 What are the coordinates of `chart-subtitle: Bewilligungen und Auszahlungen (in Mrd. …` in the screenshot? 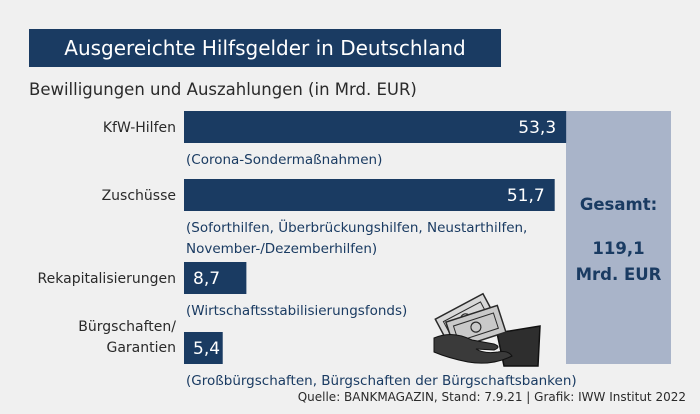 It's located at (223, 89).